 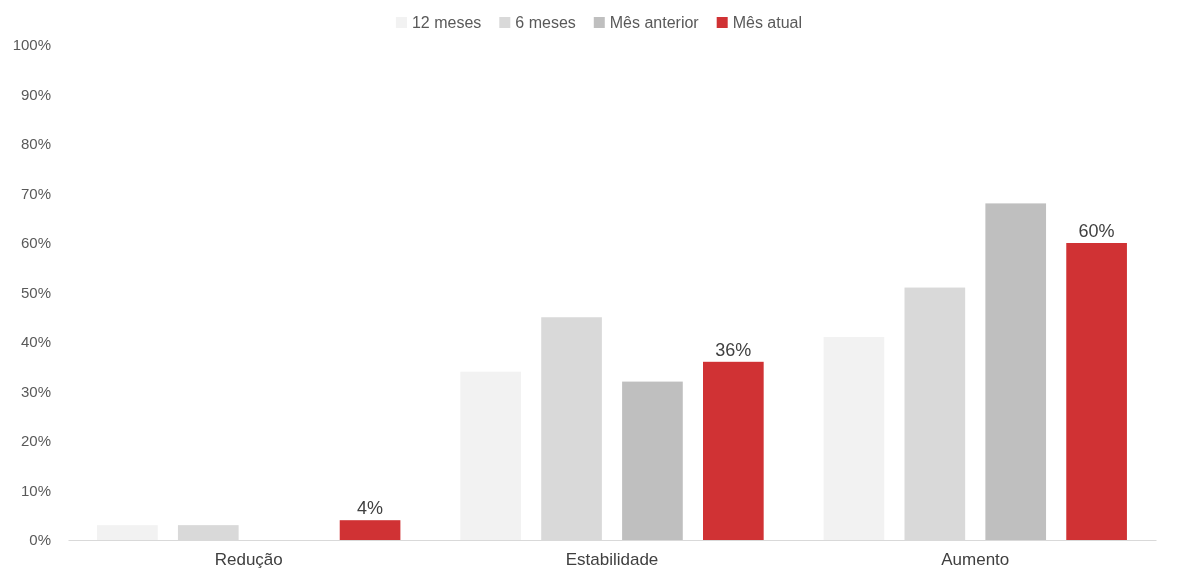 I want to click on y-tick-label: 70%, so click(x=35, y=193).